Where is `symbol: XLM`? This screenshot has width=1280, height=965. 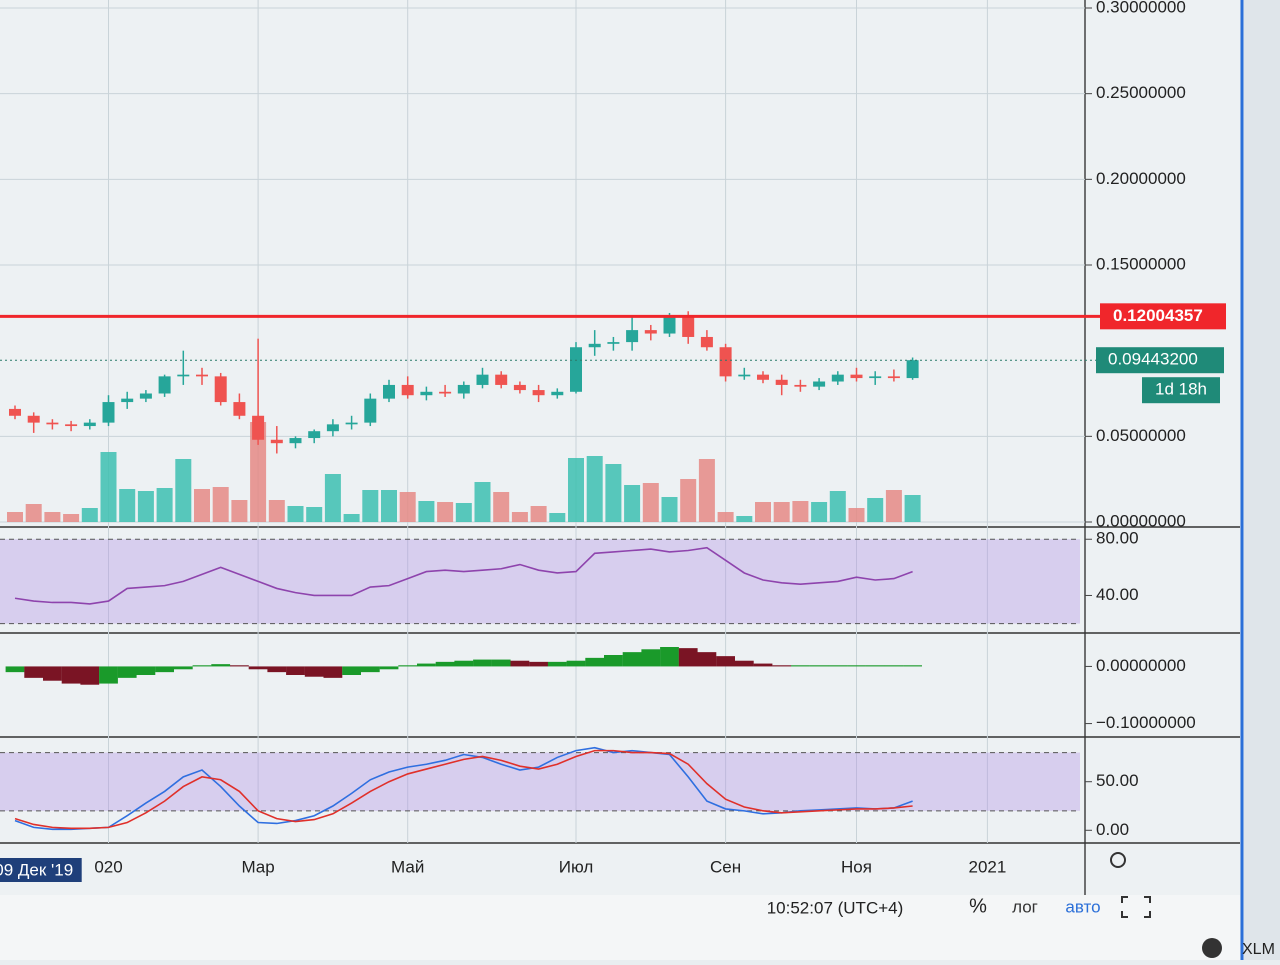
symbol: XLM is located at coordinates (1258, 949).